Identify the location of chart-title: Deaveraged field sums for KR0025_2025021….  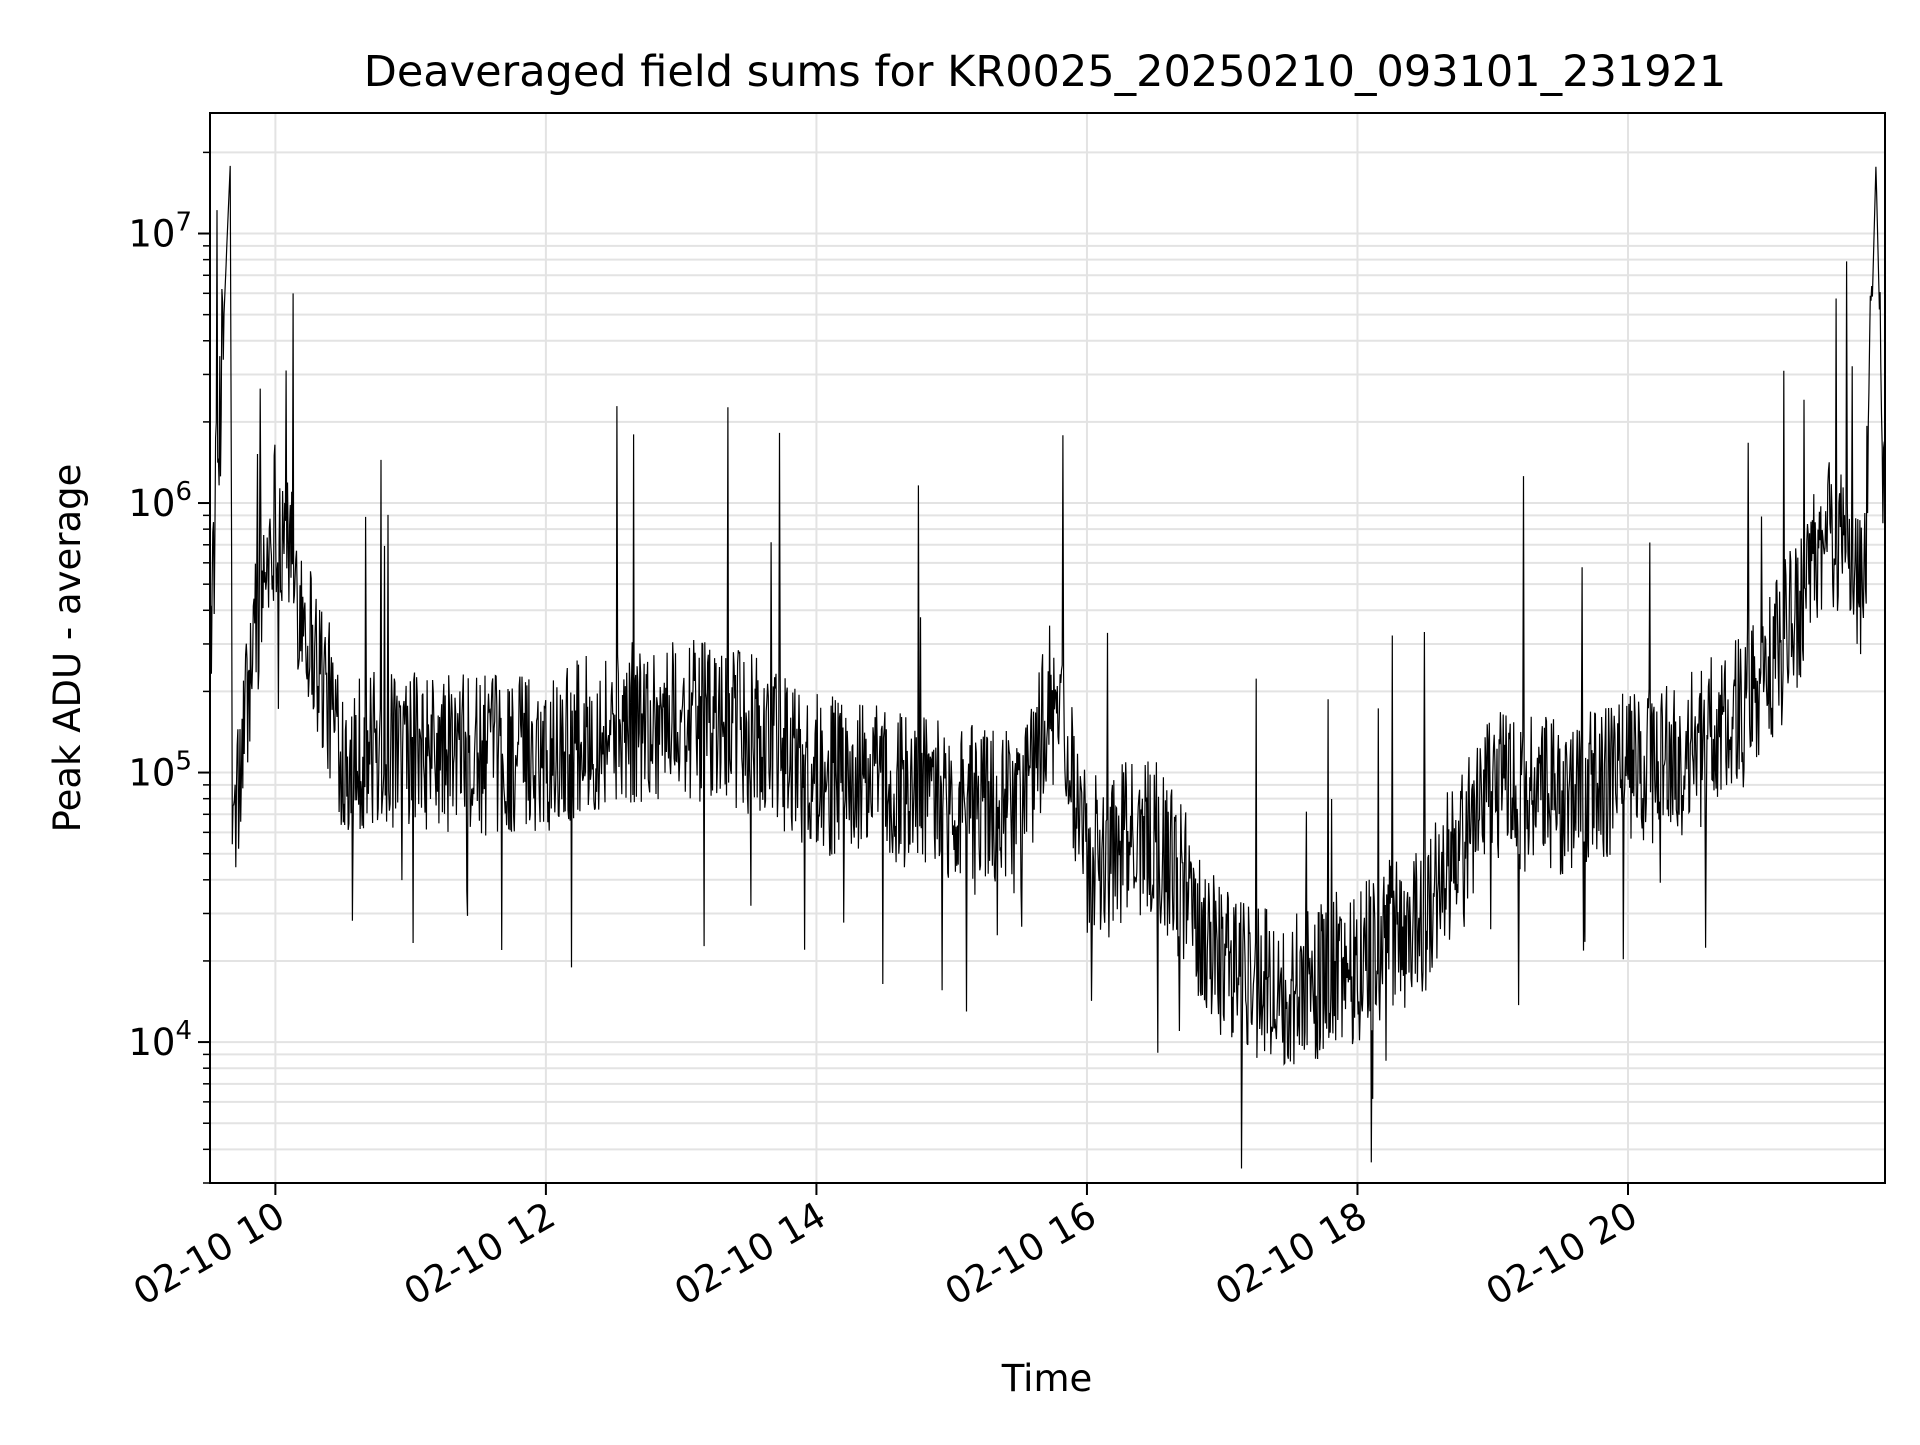
(1045, 72).